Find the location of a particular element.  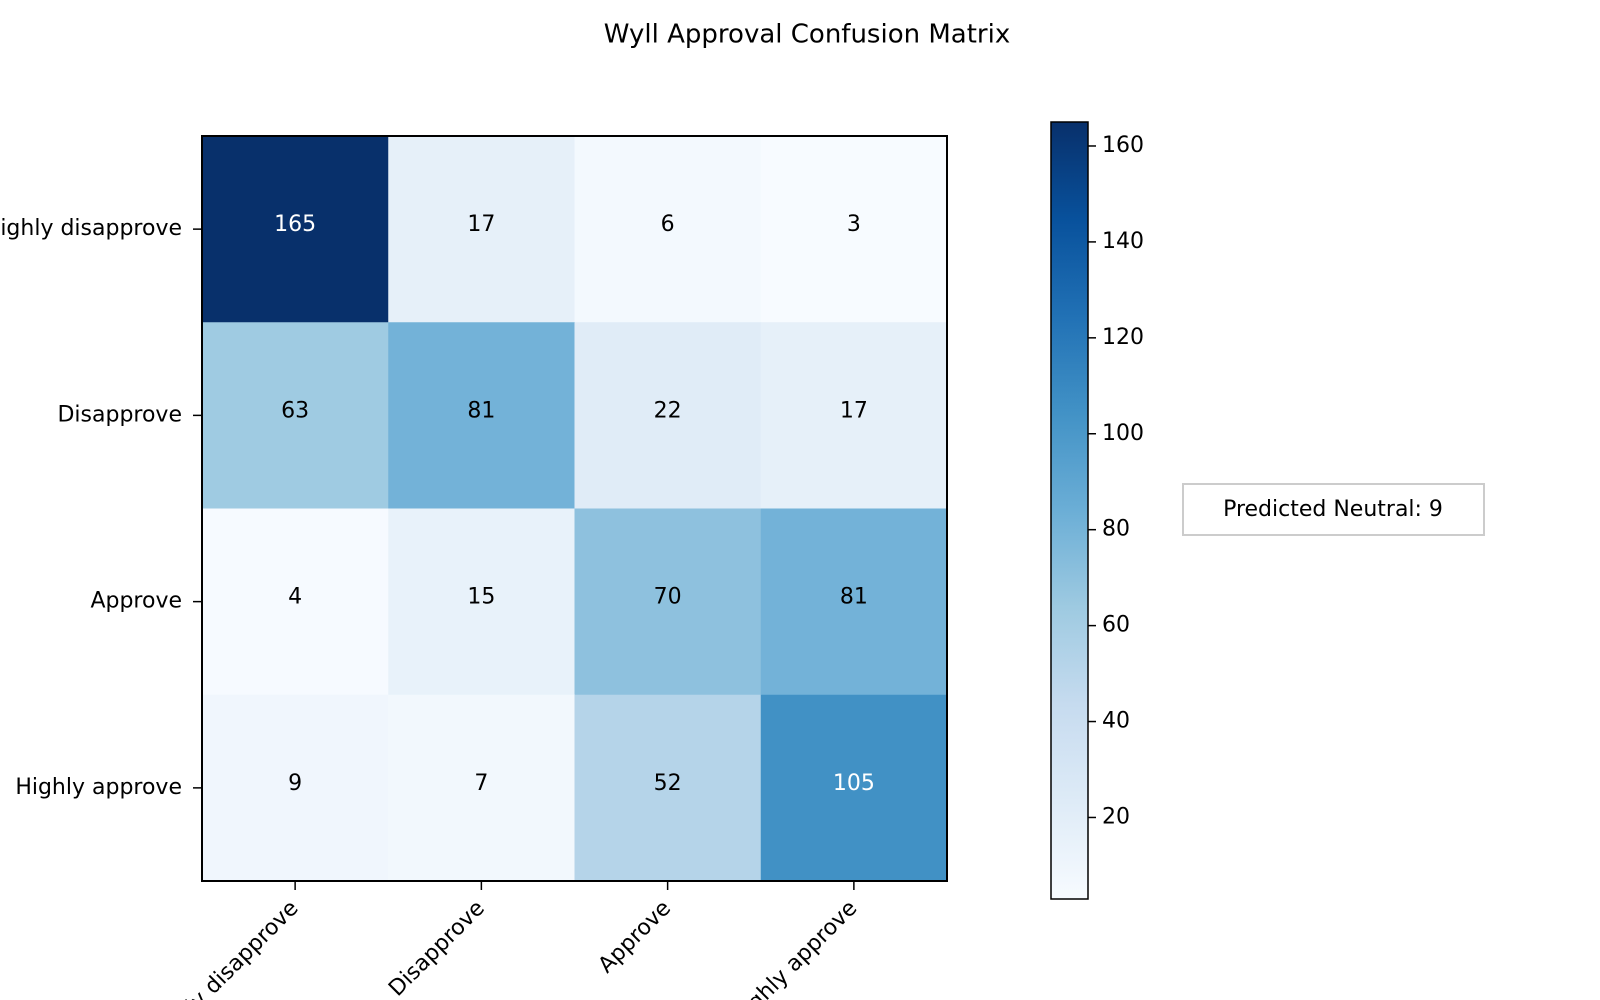

x-tick-label: Highly disapprove is located at coordinates (225, 948).